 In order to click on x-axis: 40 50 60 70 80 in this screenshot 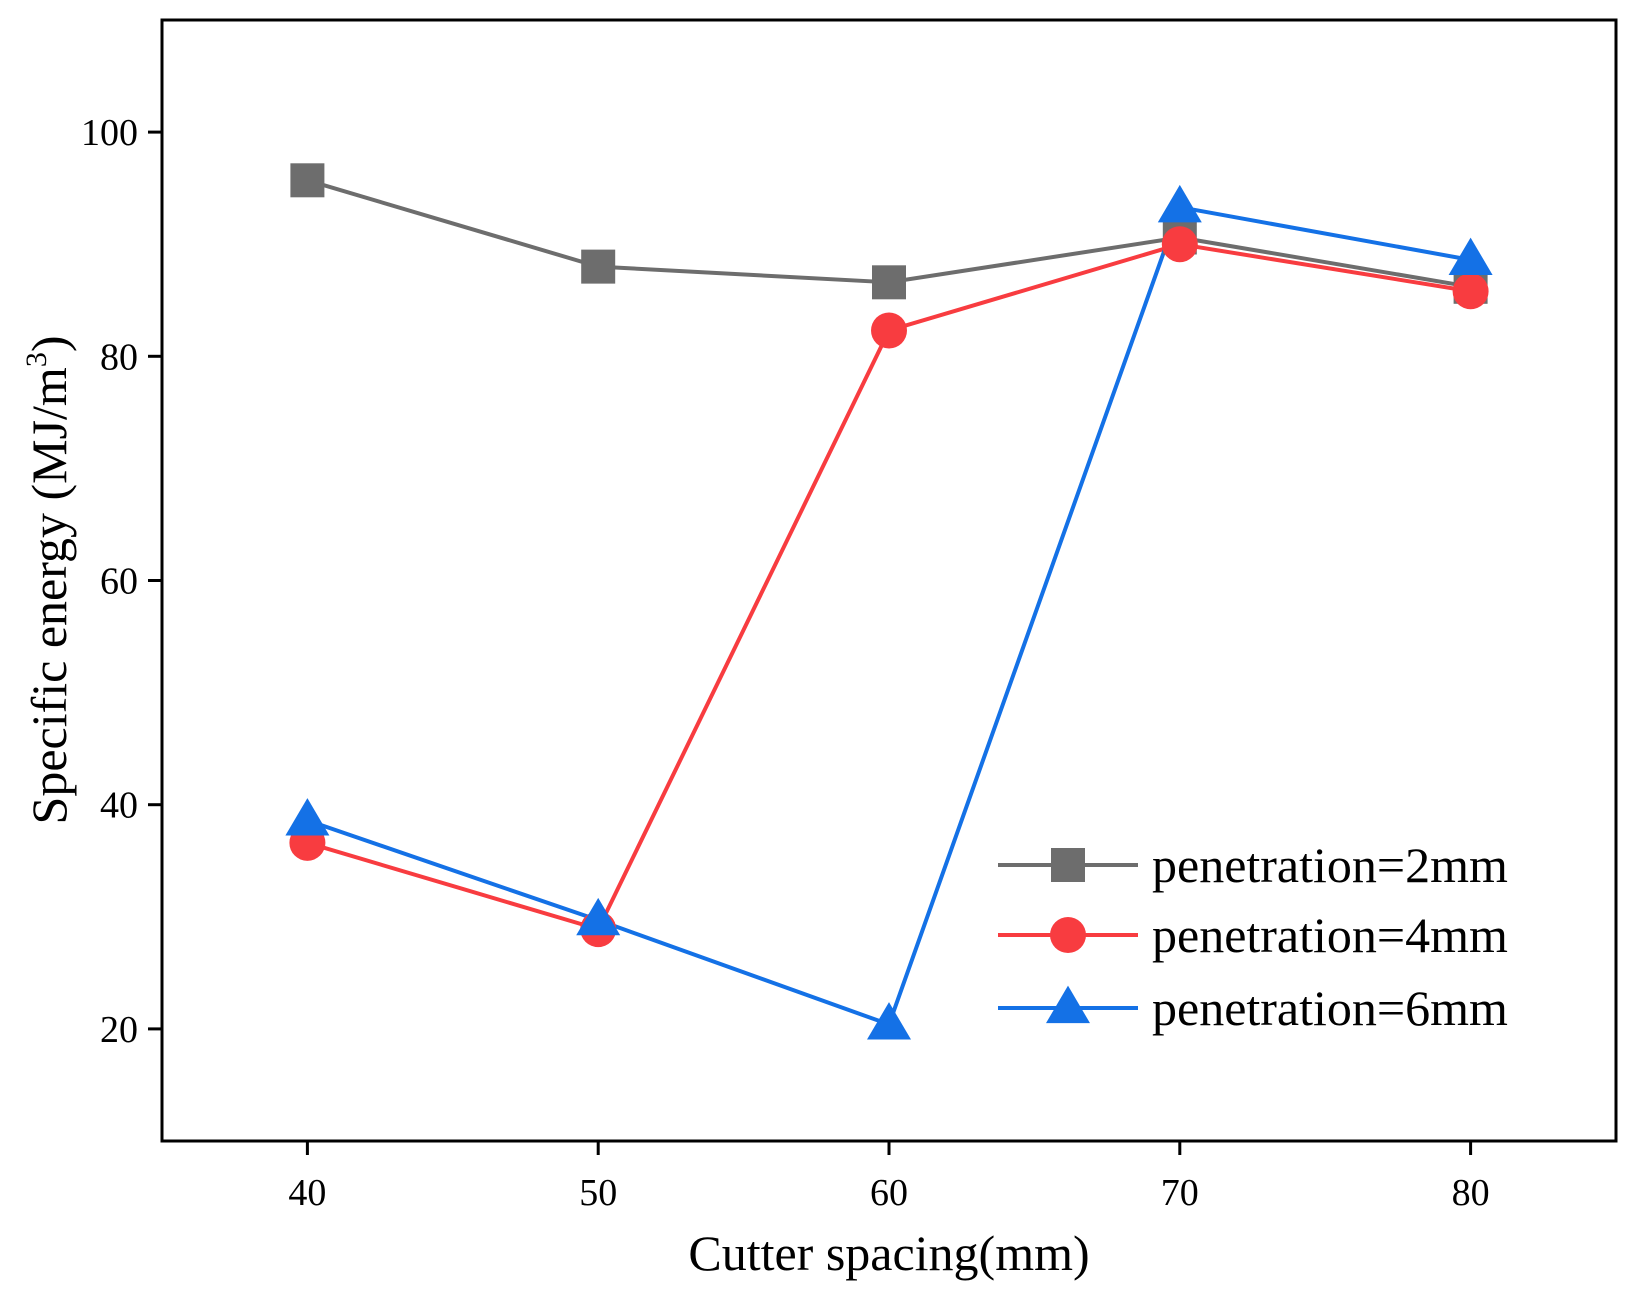, I will do `click(889, 1177)`.